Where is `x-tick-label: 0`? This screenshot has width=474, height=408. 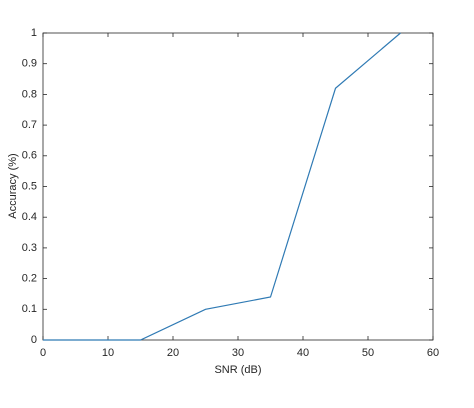 x-tick-label: 0 is located at coordinates (43, 353).